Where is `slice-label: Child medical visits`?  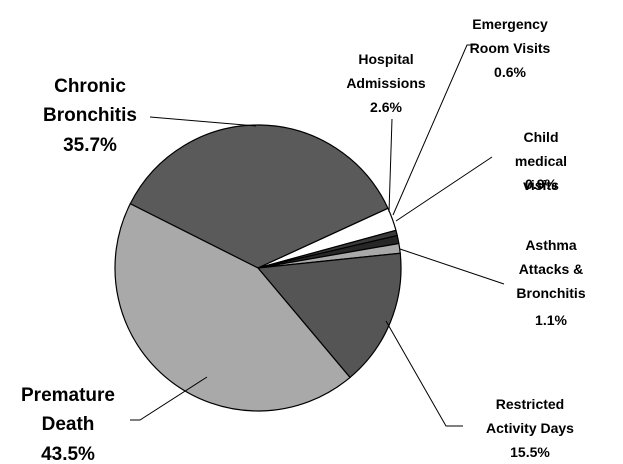 slice-label: Child medical visits is located at coordinates (541, 161).